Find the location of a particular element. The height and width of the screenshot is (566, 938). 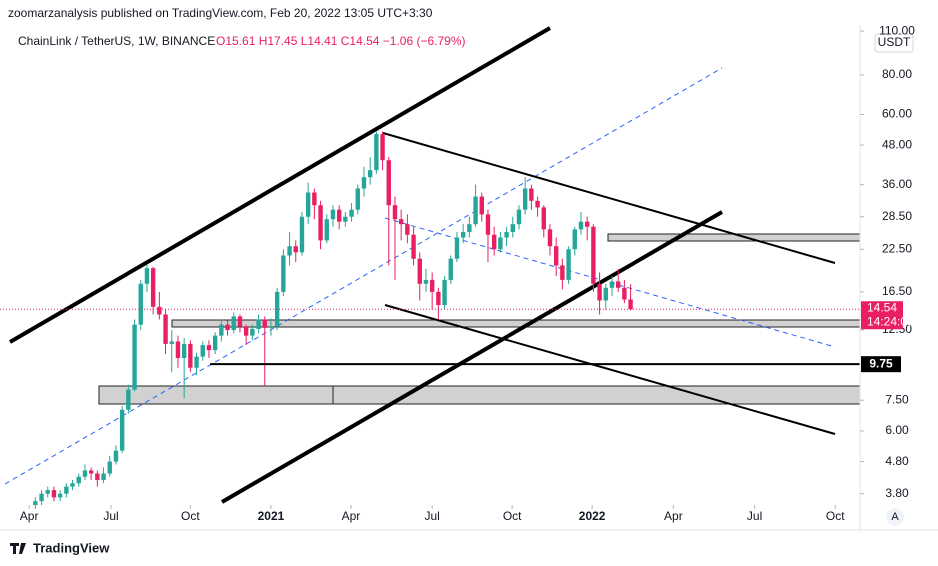

auto-button is located at coordinates (895, 517).